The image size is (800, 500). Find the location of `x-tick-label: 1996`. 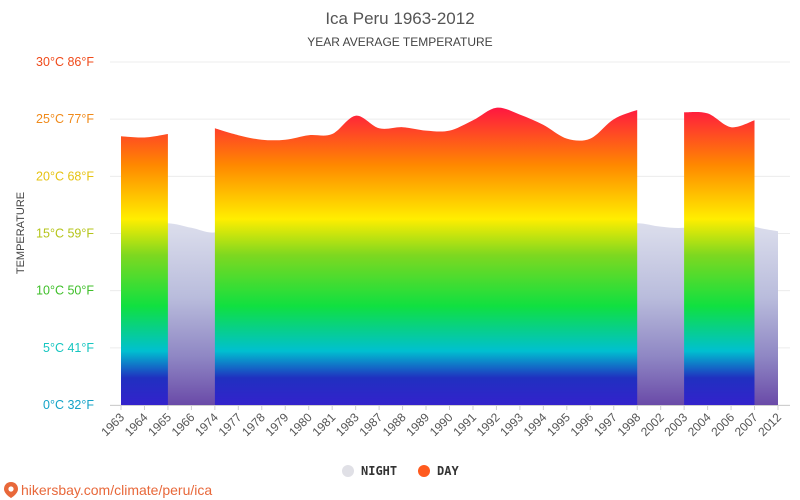

x-tick-label: 1996 is located at coordinates (582, 424).